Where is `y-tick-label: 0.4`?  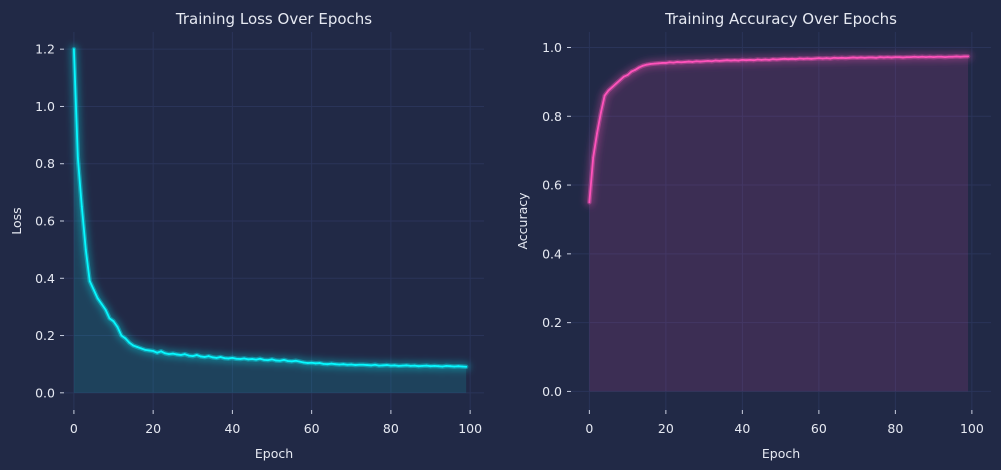 y-tick-label: 0.4 is located at coordinates (552, 253).